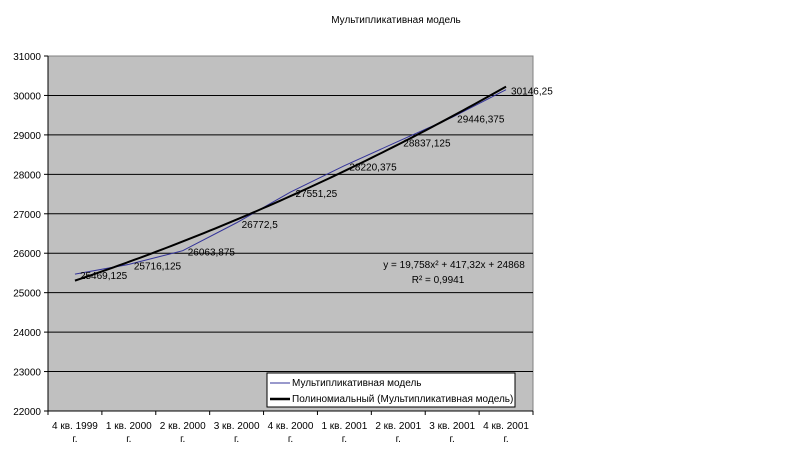  What do you see at coordinates (373, 168) in the screenshot?
I see `data-label: 28220,375` at bounding box center [373, 168].